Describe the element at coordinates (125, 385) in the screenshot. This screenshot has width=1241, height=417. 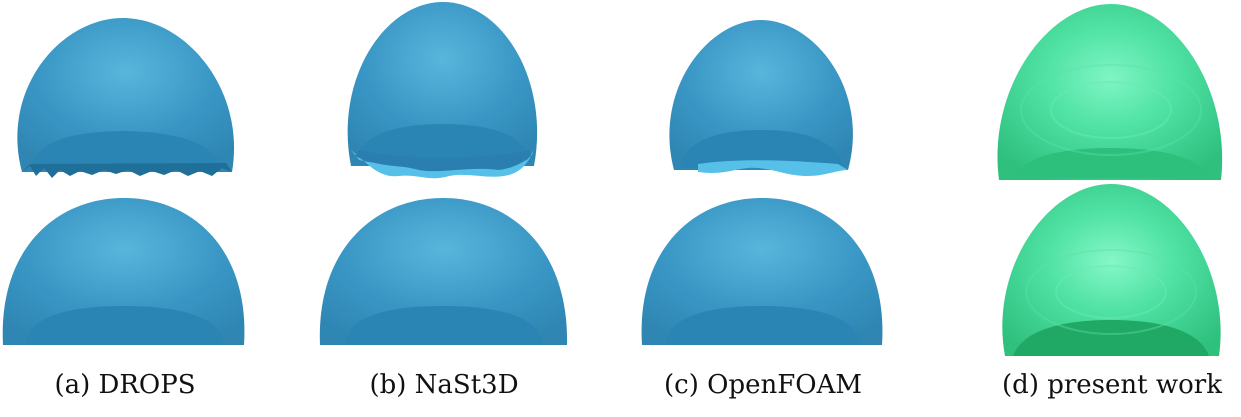
I see `caption-drops: (a) DROPS` at that location.